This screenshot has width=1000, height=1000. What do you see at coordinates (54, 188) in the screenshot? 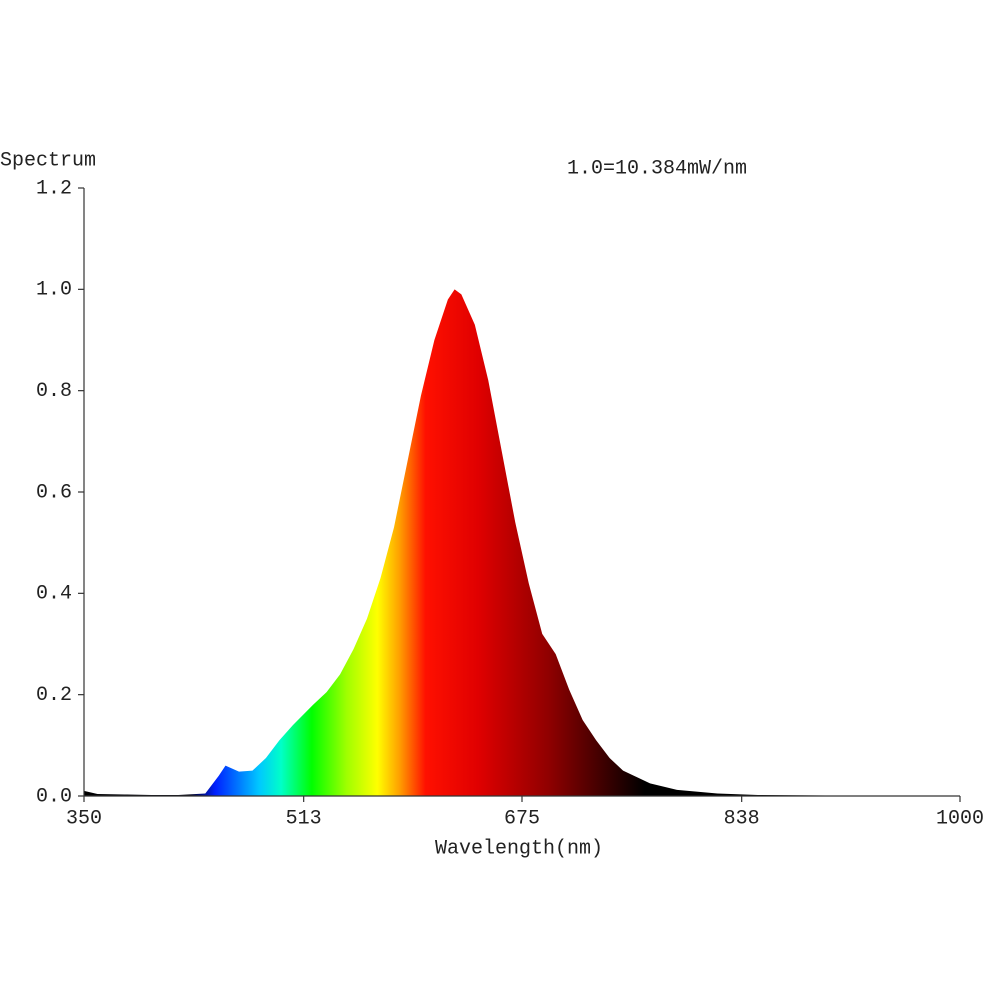
I see `y-tick-label: 1.2` at bounding box center [54, 188].